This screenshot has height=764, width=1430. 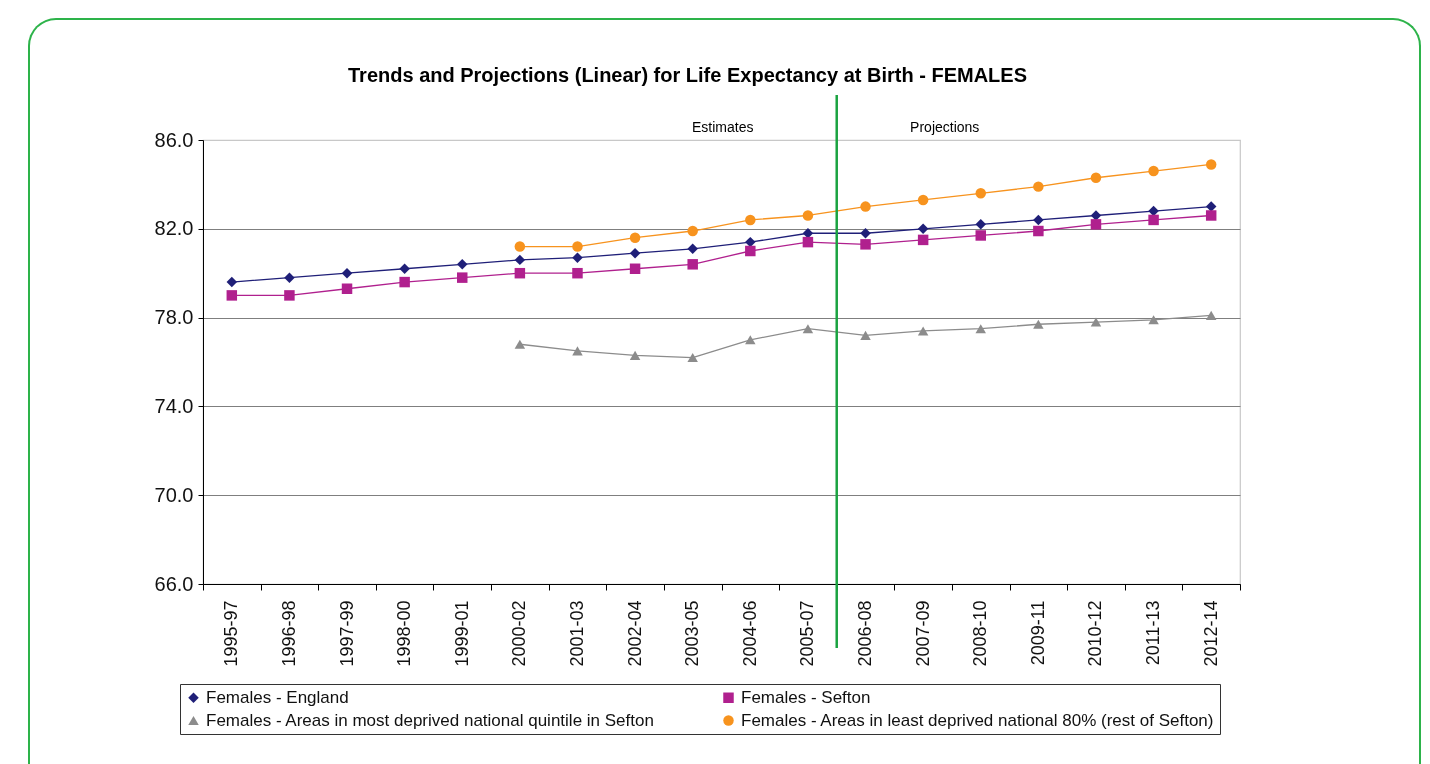 I want to click on y-tick-label: 86.0, so click(x=174, y=139).